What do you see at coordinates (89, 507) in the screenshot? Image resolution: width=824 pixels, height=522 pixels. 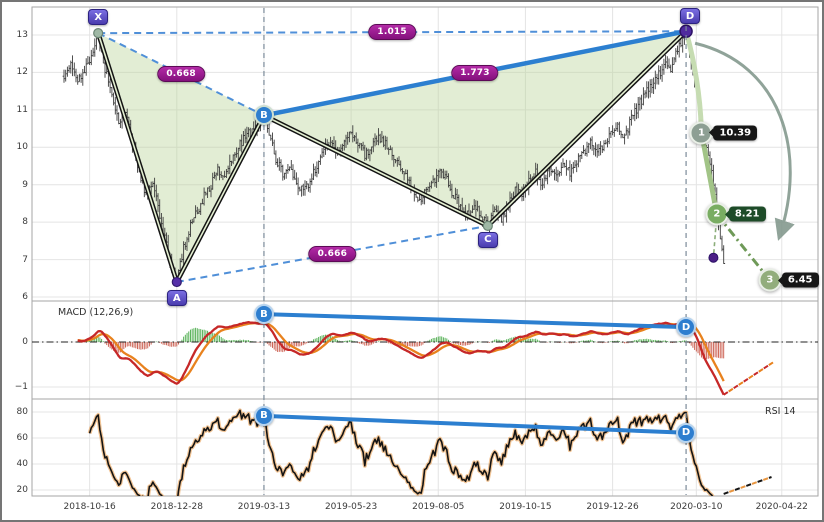 I see `date-axis-label: 2018-10-16` at bounding box center [89, 507].